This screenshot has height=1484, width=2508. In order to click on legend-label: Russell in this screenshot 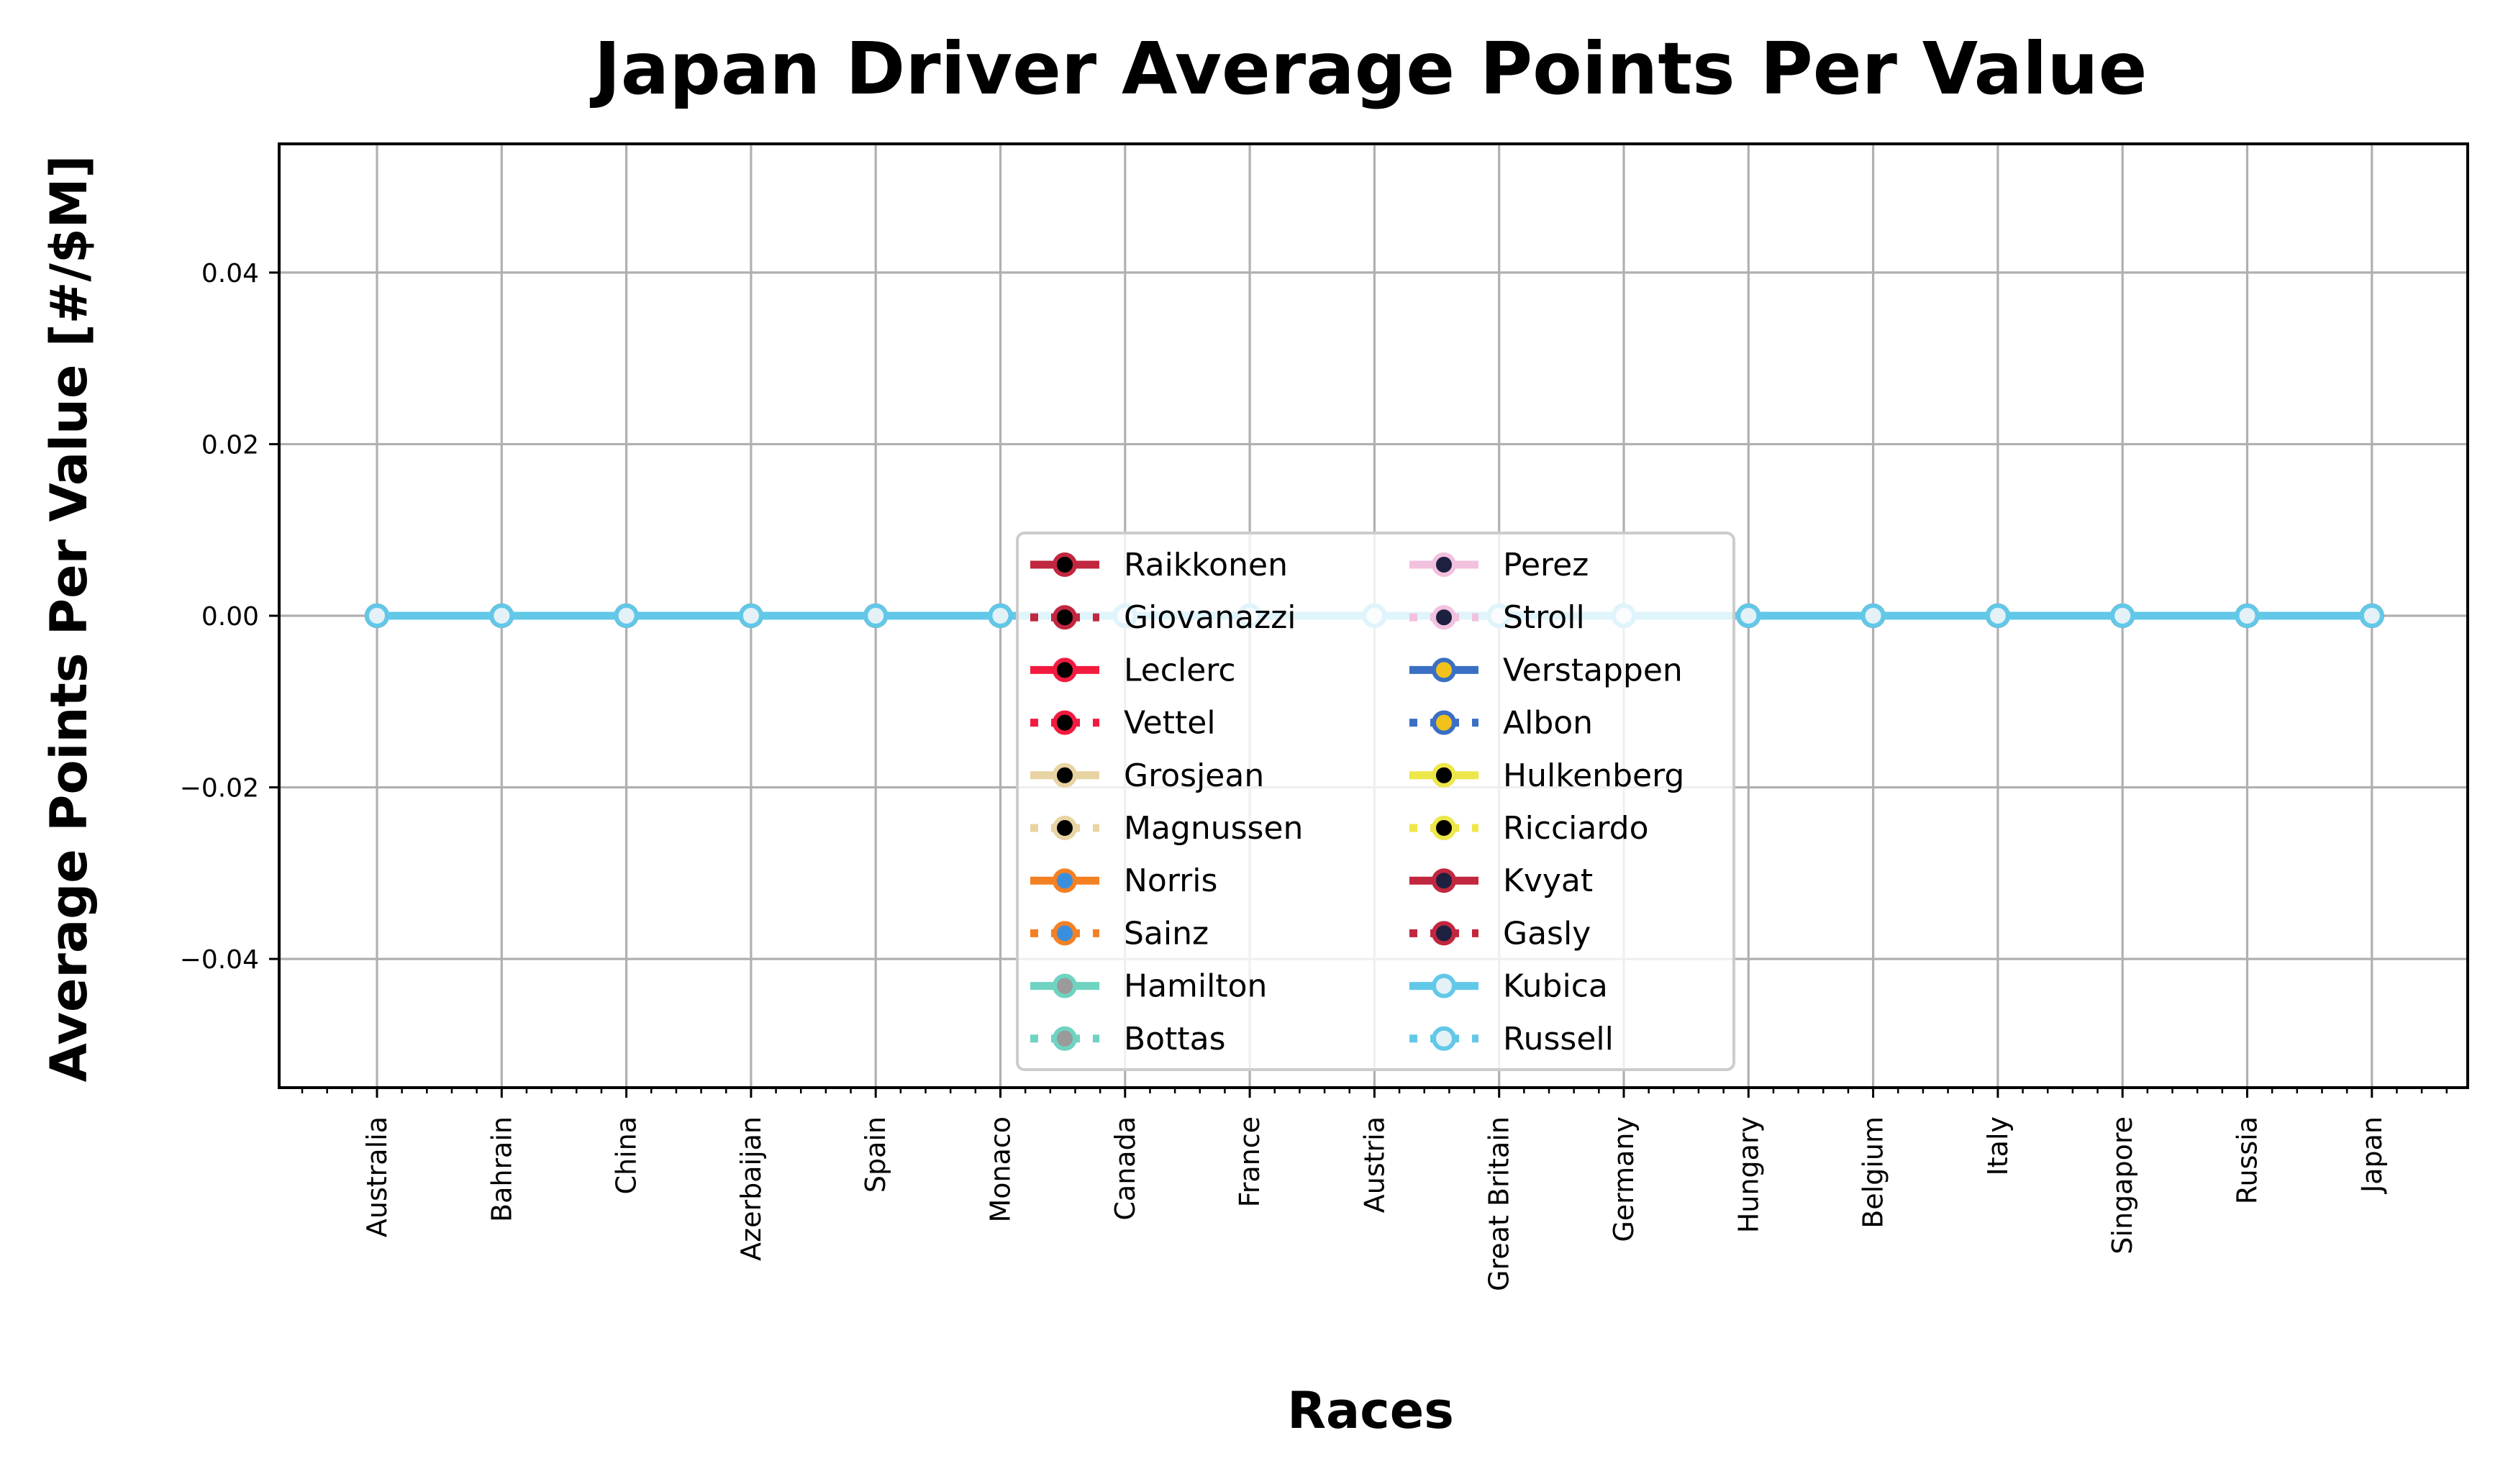, I will do `click(1559, 1039)`.